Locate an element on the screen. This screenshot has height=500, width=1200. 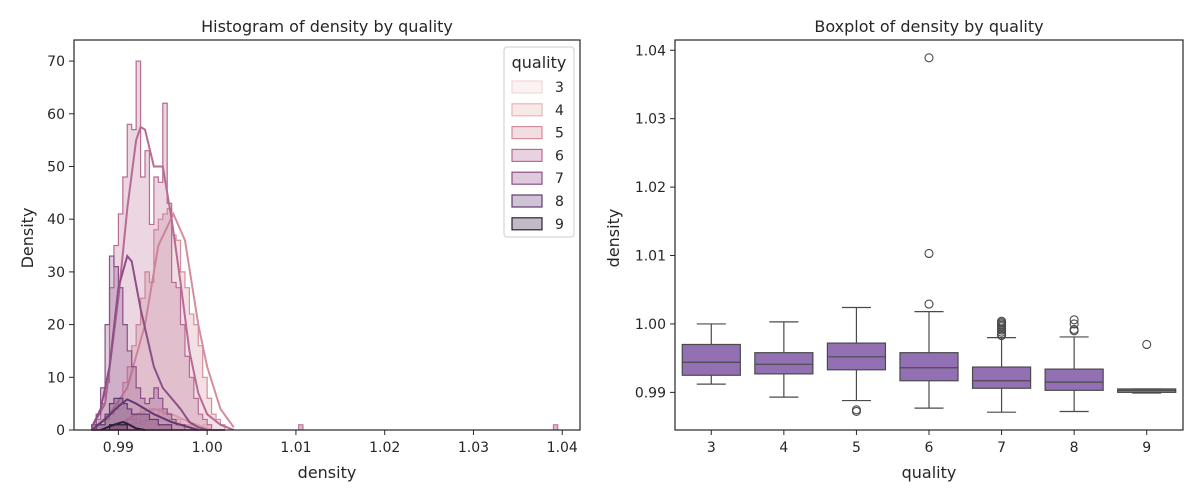
x-tick-label: 1.01 is located at coordinates (295, 448).